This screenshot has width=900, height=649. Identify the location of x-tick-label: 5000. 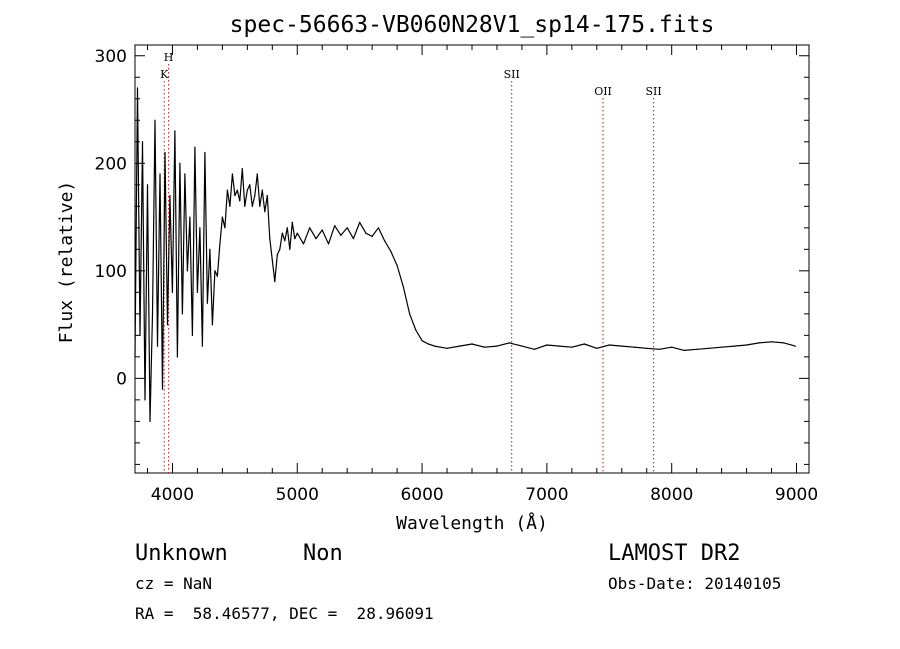
(297, 495).